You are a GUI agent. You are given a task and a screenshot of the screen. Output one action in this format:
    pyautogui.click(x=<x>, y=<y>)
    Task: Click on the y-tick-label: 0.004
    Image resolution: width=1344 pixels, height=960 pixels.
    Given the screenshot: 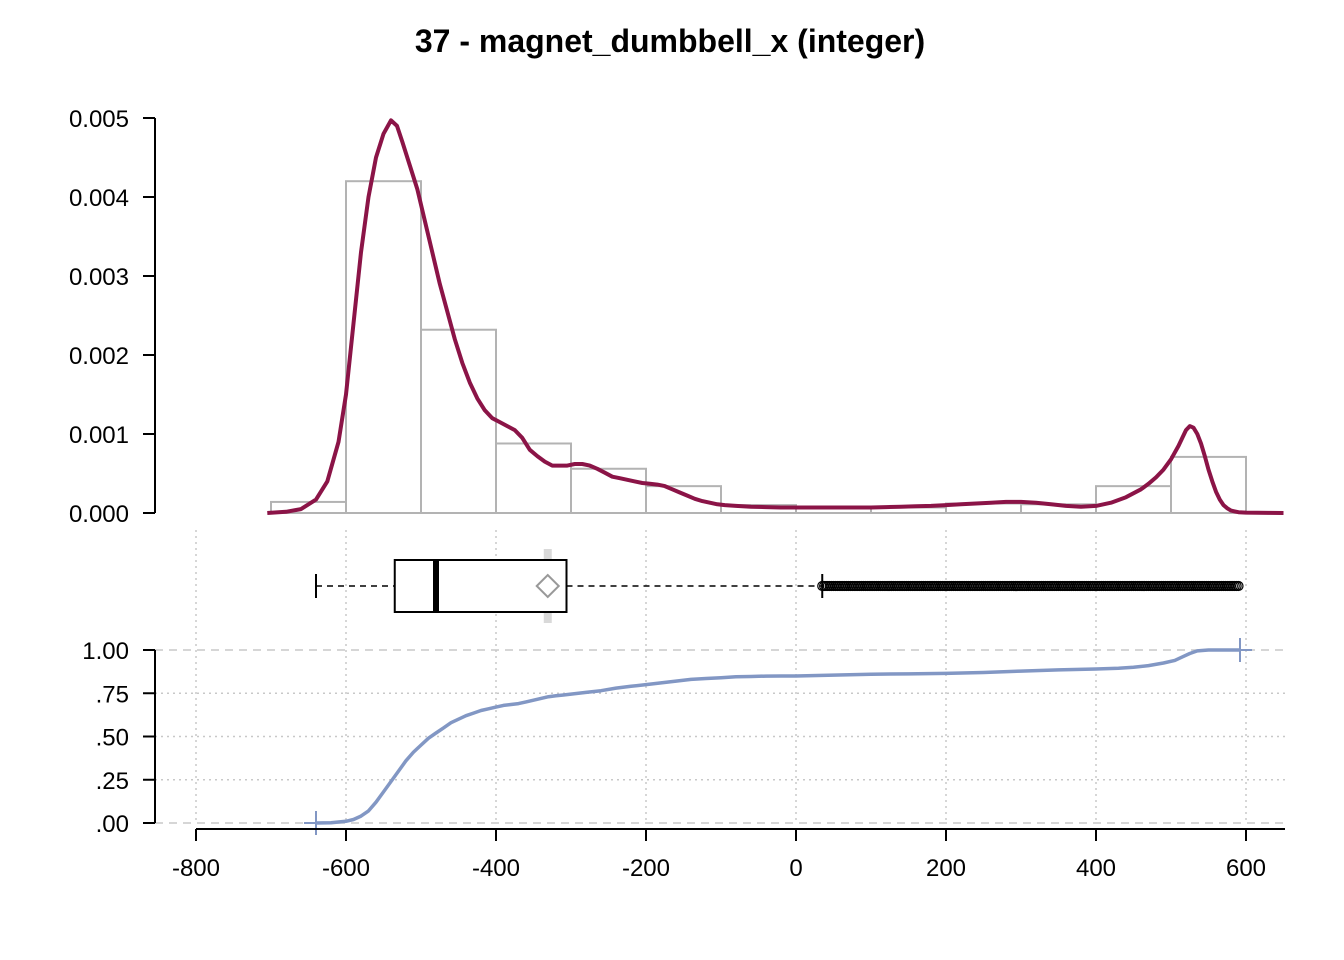 What is the action you would take?
    pyautogui.click(x=99, y=198)
    